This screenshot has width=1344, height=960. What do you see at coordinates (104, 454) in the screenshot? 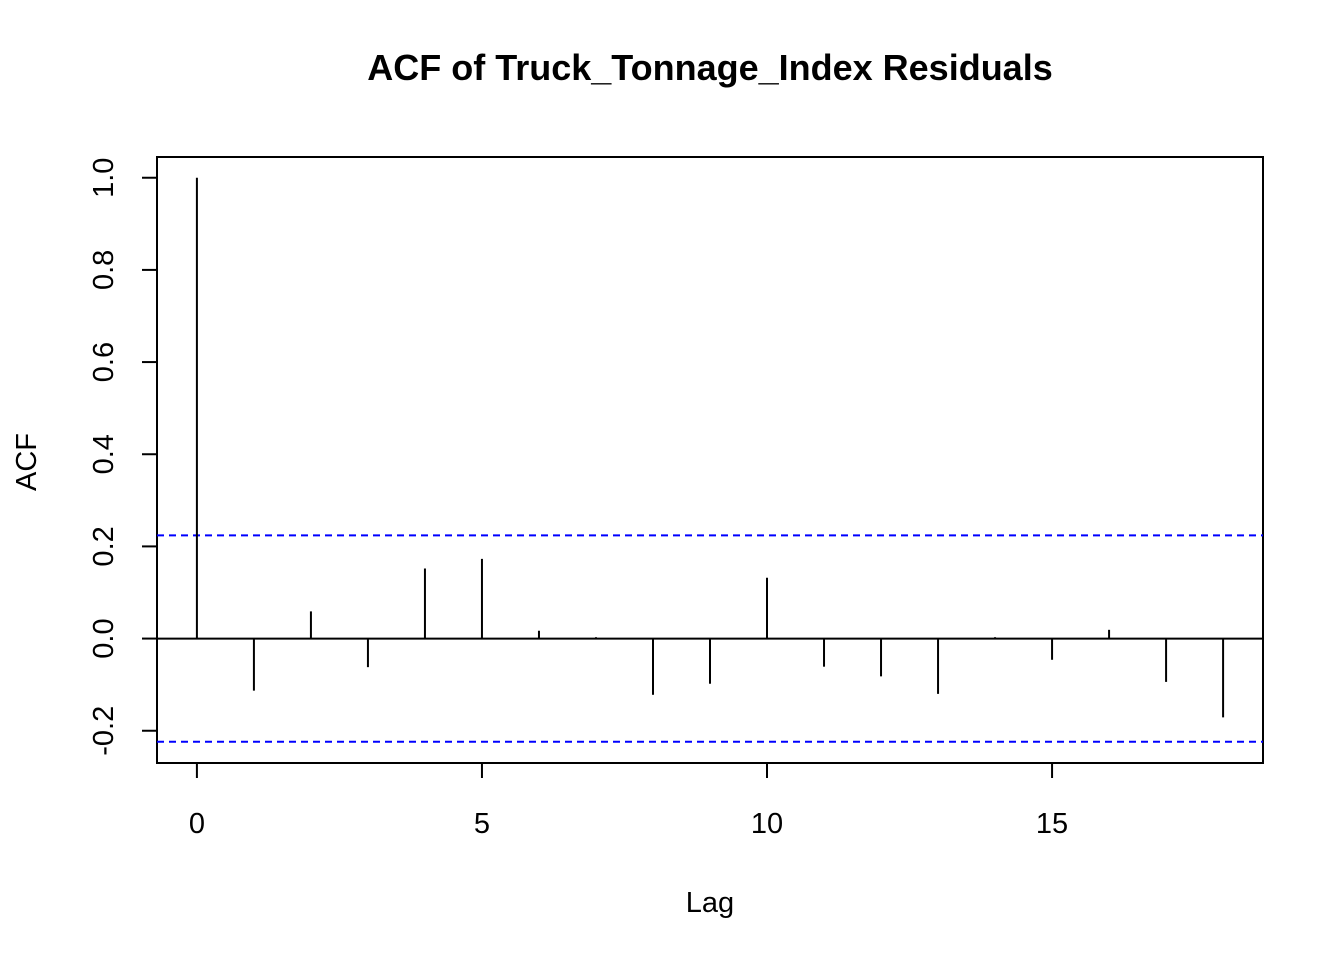
I see `y-tick-label-3: 0.4` at bounding box center [104, 454].